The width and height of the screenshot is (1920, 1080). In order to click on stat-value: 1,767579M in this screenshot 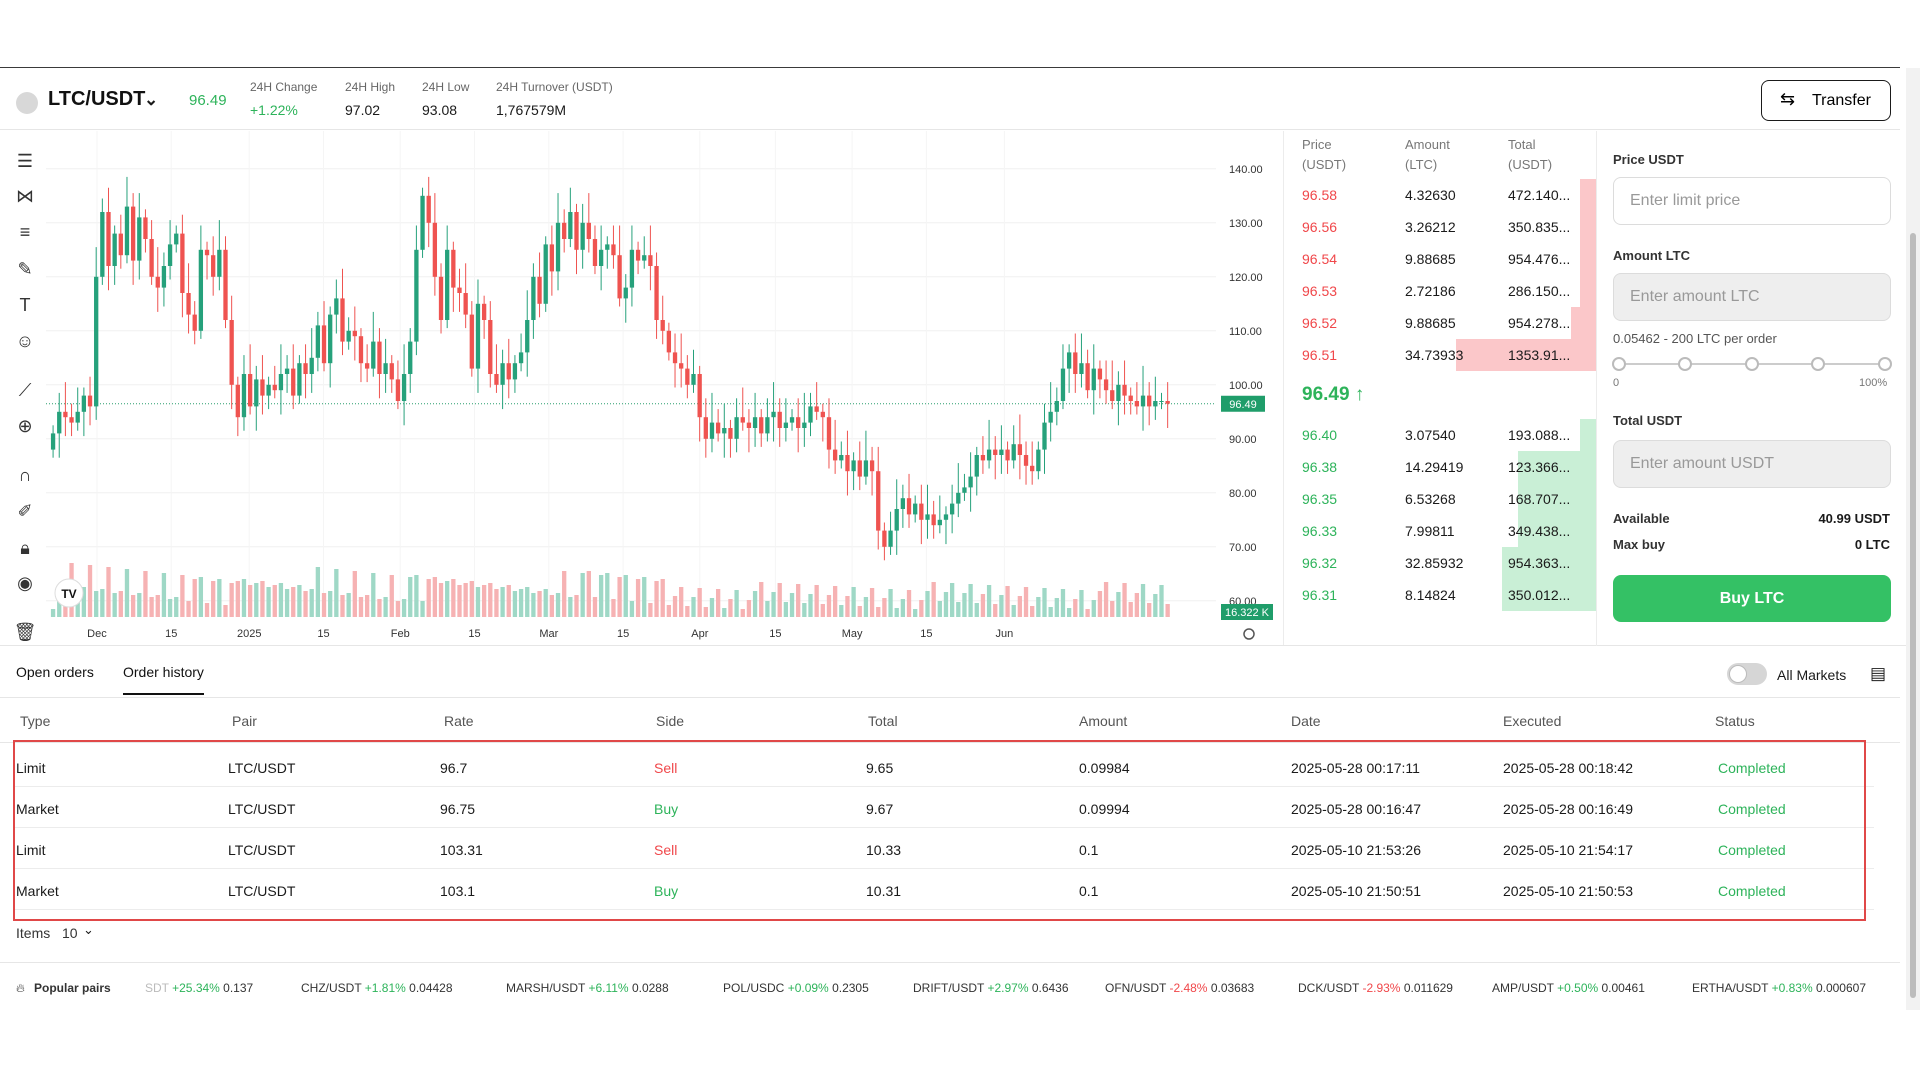, I will do `click(531, 110)`.